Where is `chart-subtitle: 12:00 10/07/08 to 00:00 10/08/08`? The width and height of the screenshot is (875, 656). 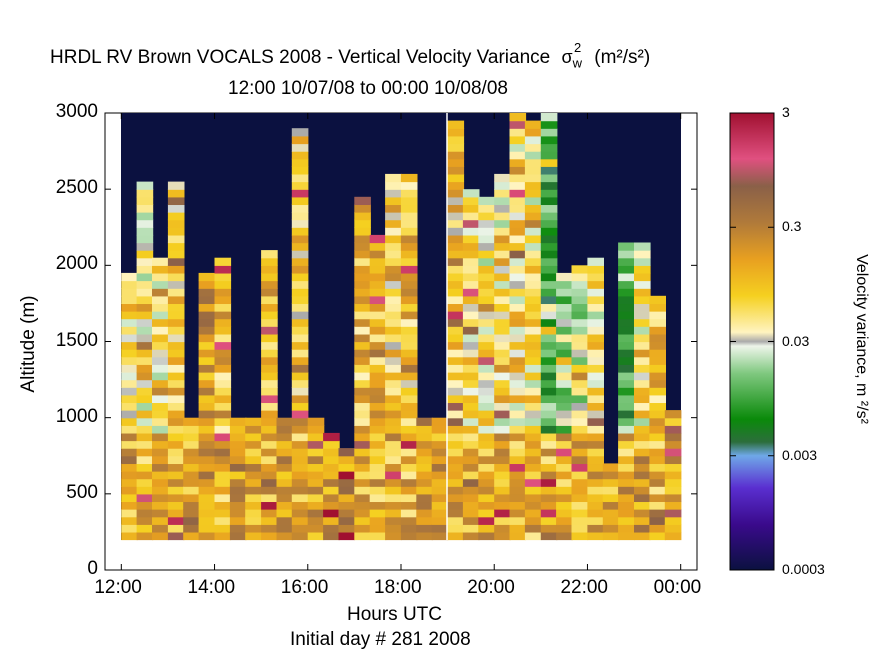
chart-subtitle: 12:00 10/07/08 to 00:00 10/08/08 is located at coordinates (368, 88).